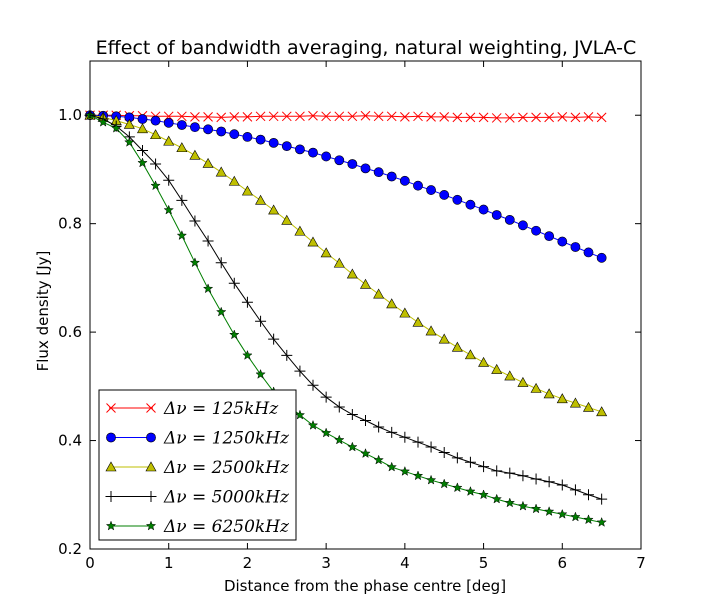 The image size is (712, 612). Describe the element at coordinates (90, 563) in the screenshot. I see `x-tick-label: 0` at that location.